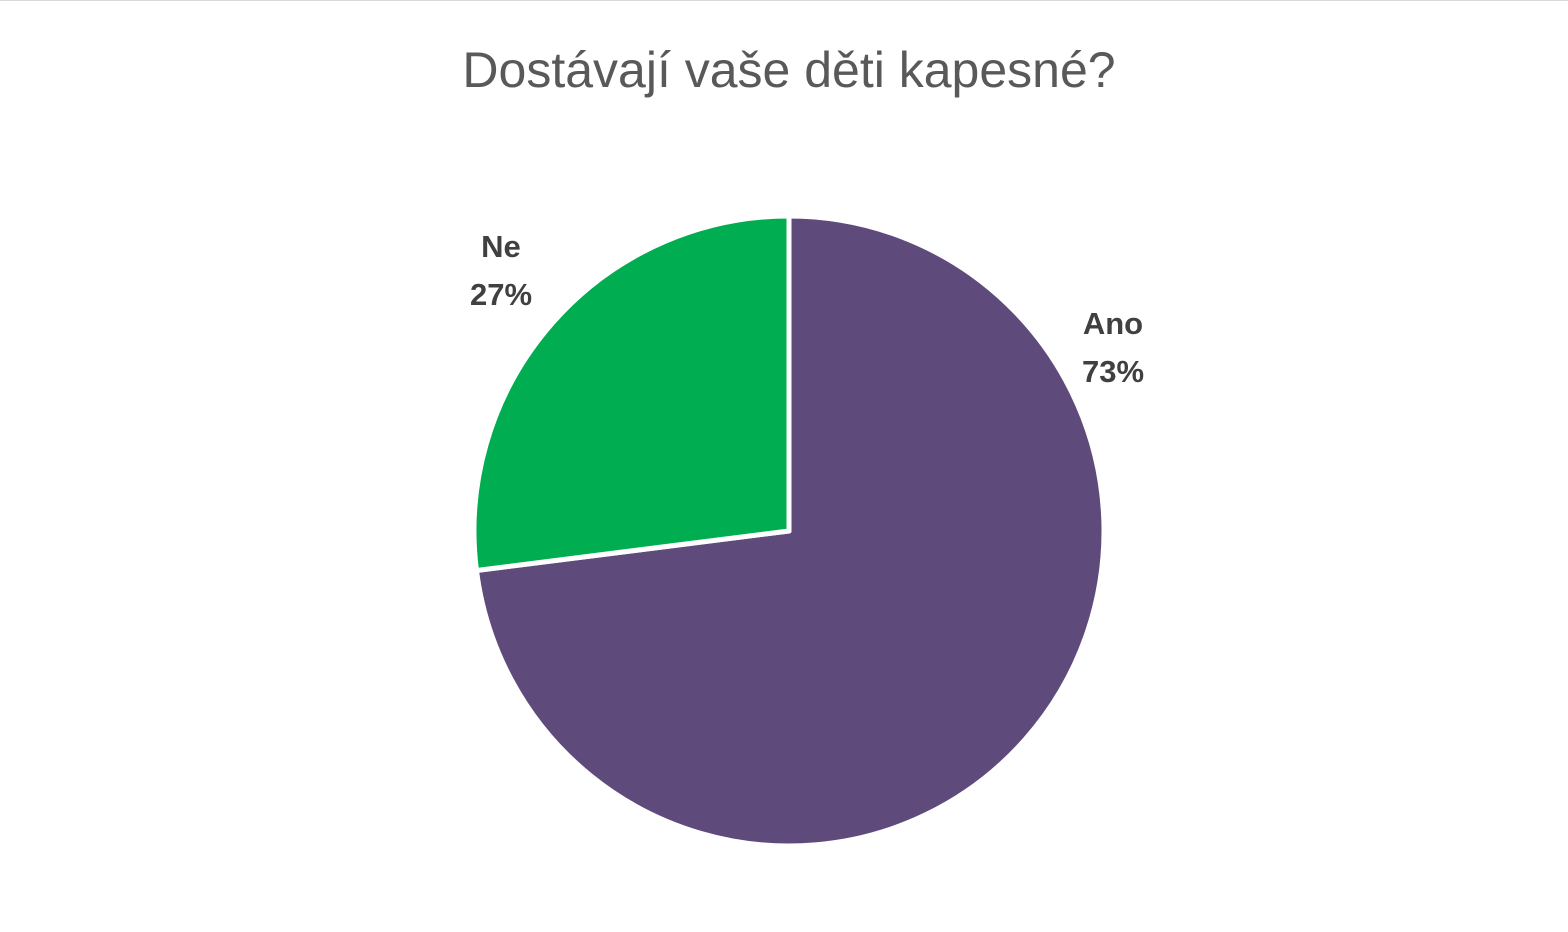 The height and width of the screenshot is (932, 1568). I want to click on pie-slice, so click(631, 393).